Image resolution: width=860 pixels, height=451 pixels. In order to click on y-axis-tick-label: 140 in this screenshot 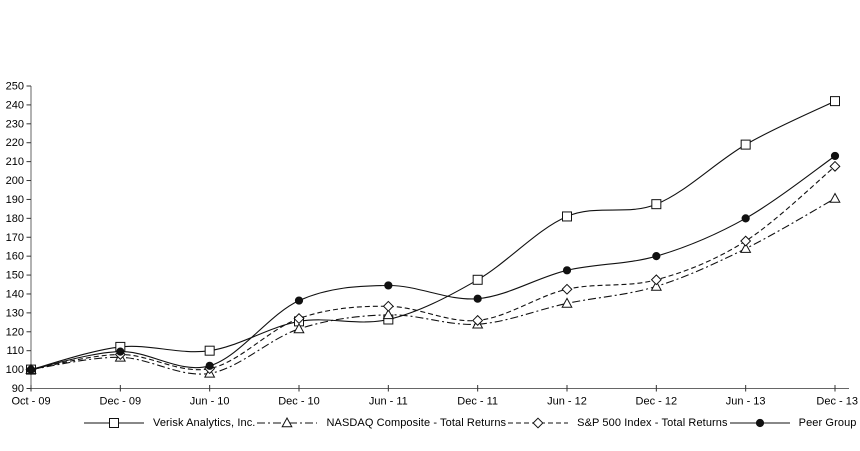, I will do `click(15, 294)`.